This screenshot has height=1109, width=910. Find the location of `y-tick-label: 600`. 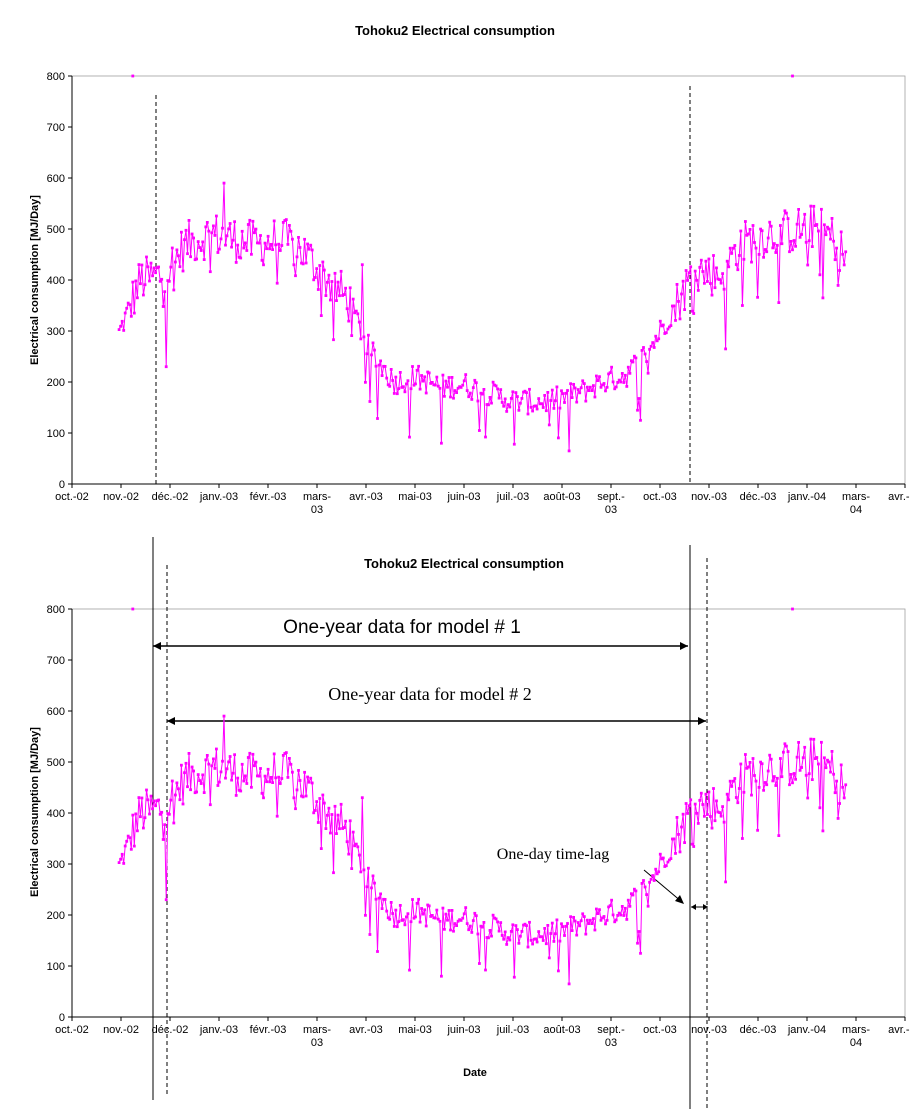

y-tick-label: 600 is located at coordinates (56, 179).